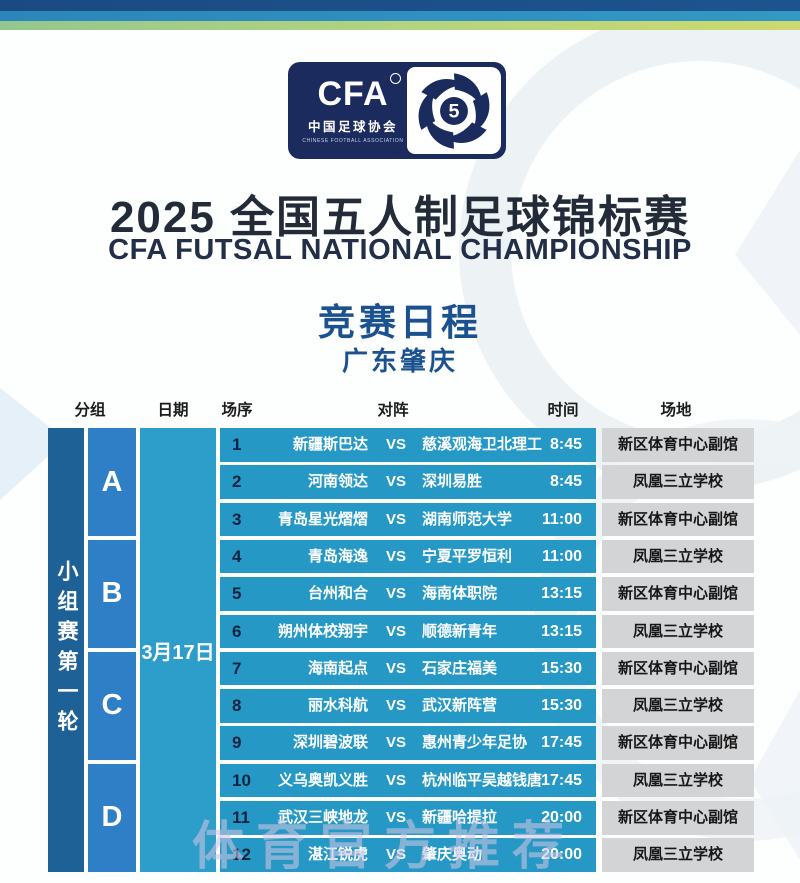  I want to click on cfa-chinese-name: 中国足球协会, so click(352, 127).